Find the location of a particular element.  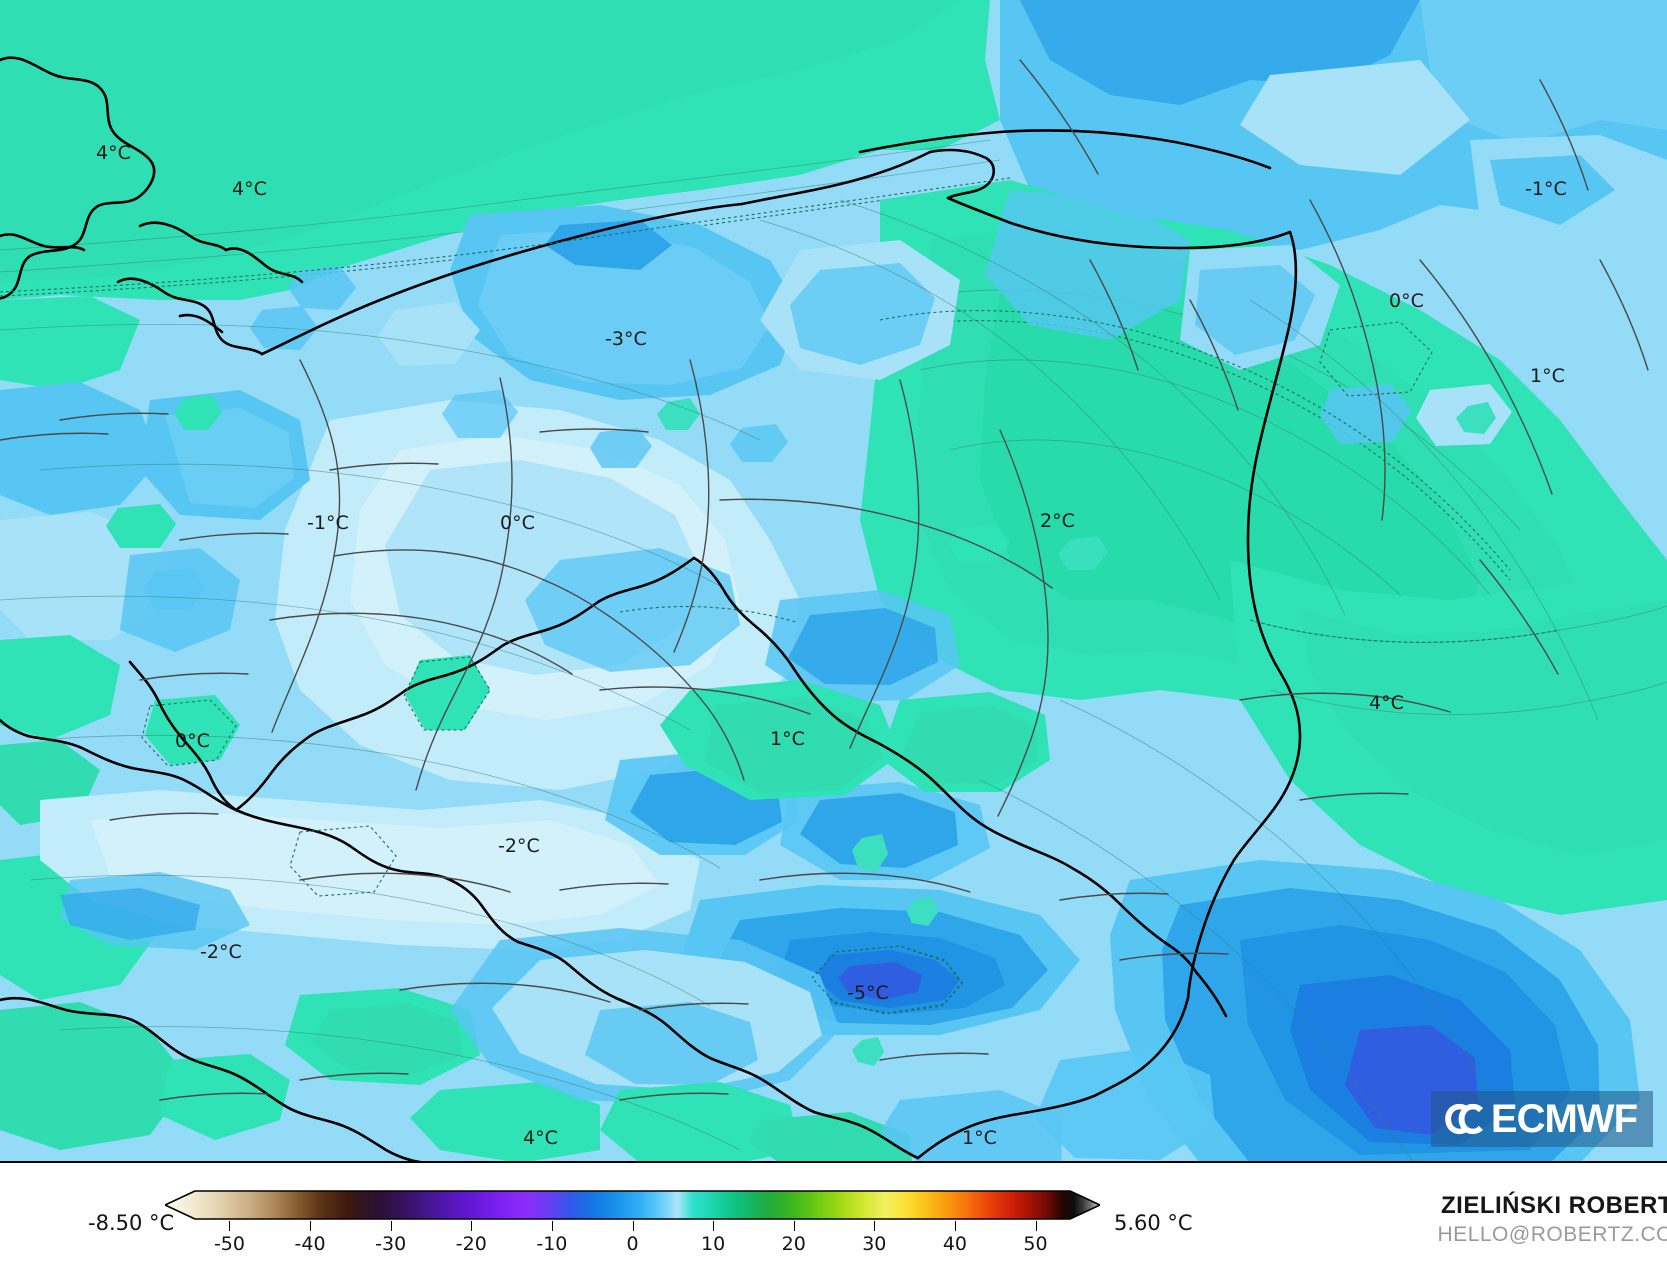

author-name: ZIELIŃSKI ROBERT is located at coordinates (1553, 1205).